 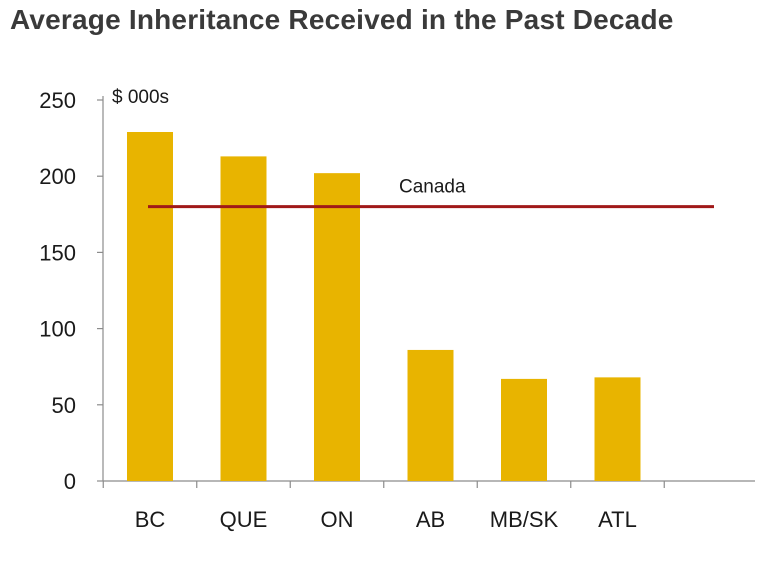 What do you see at coordinates (71, 291) in the screenshot?
I see `y-axis-ticks: 0 50 100 150 200 250` at bounding box center [71, 291].